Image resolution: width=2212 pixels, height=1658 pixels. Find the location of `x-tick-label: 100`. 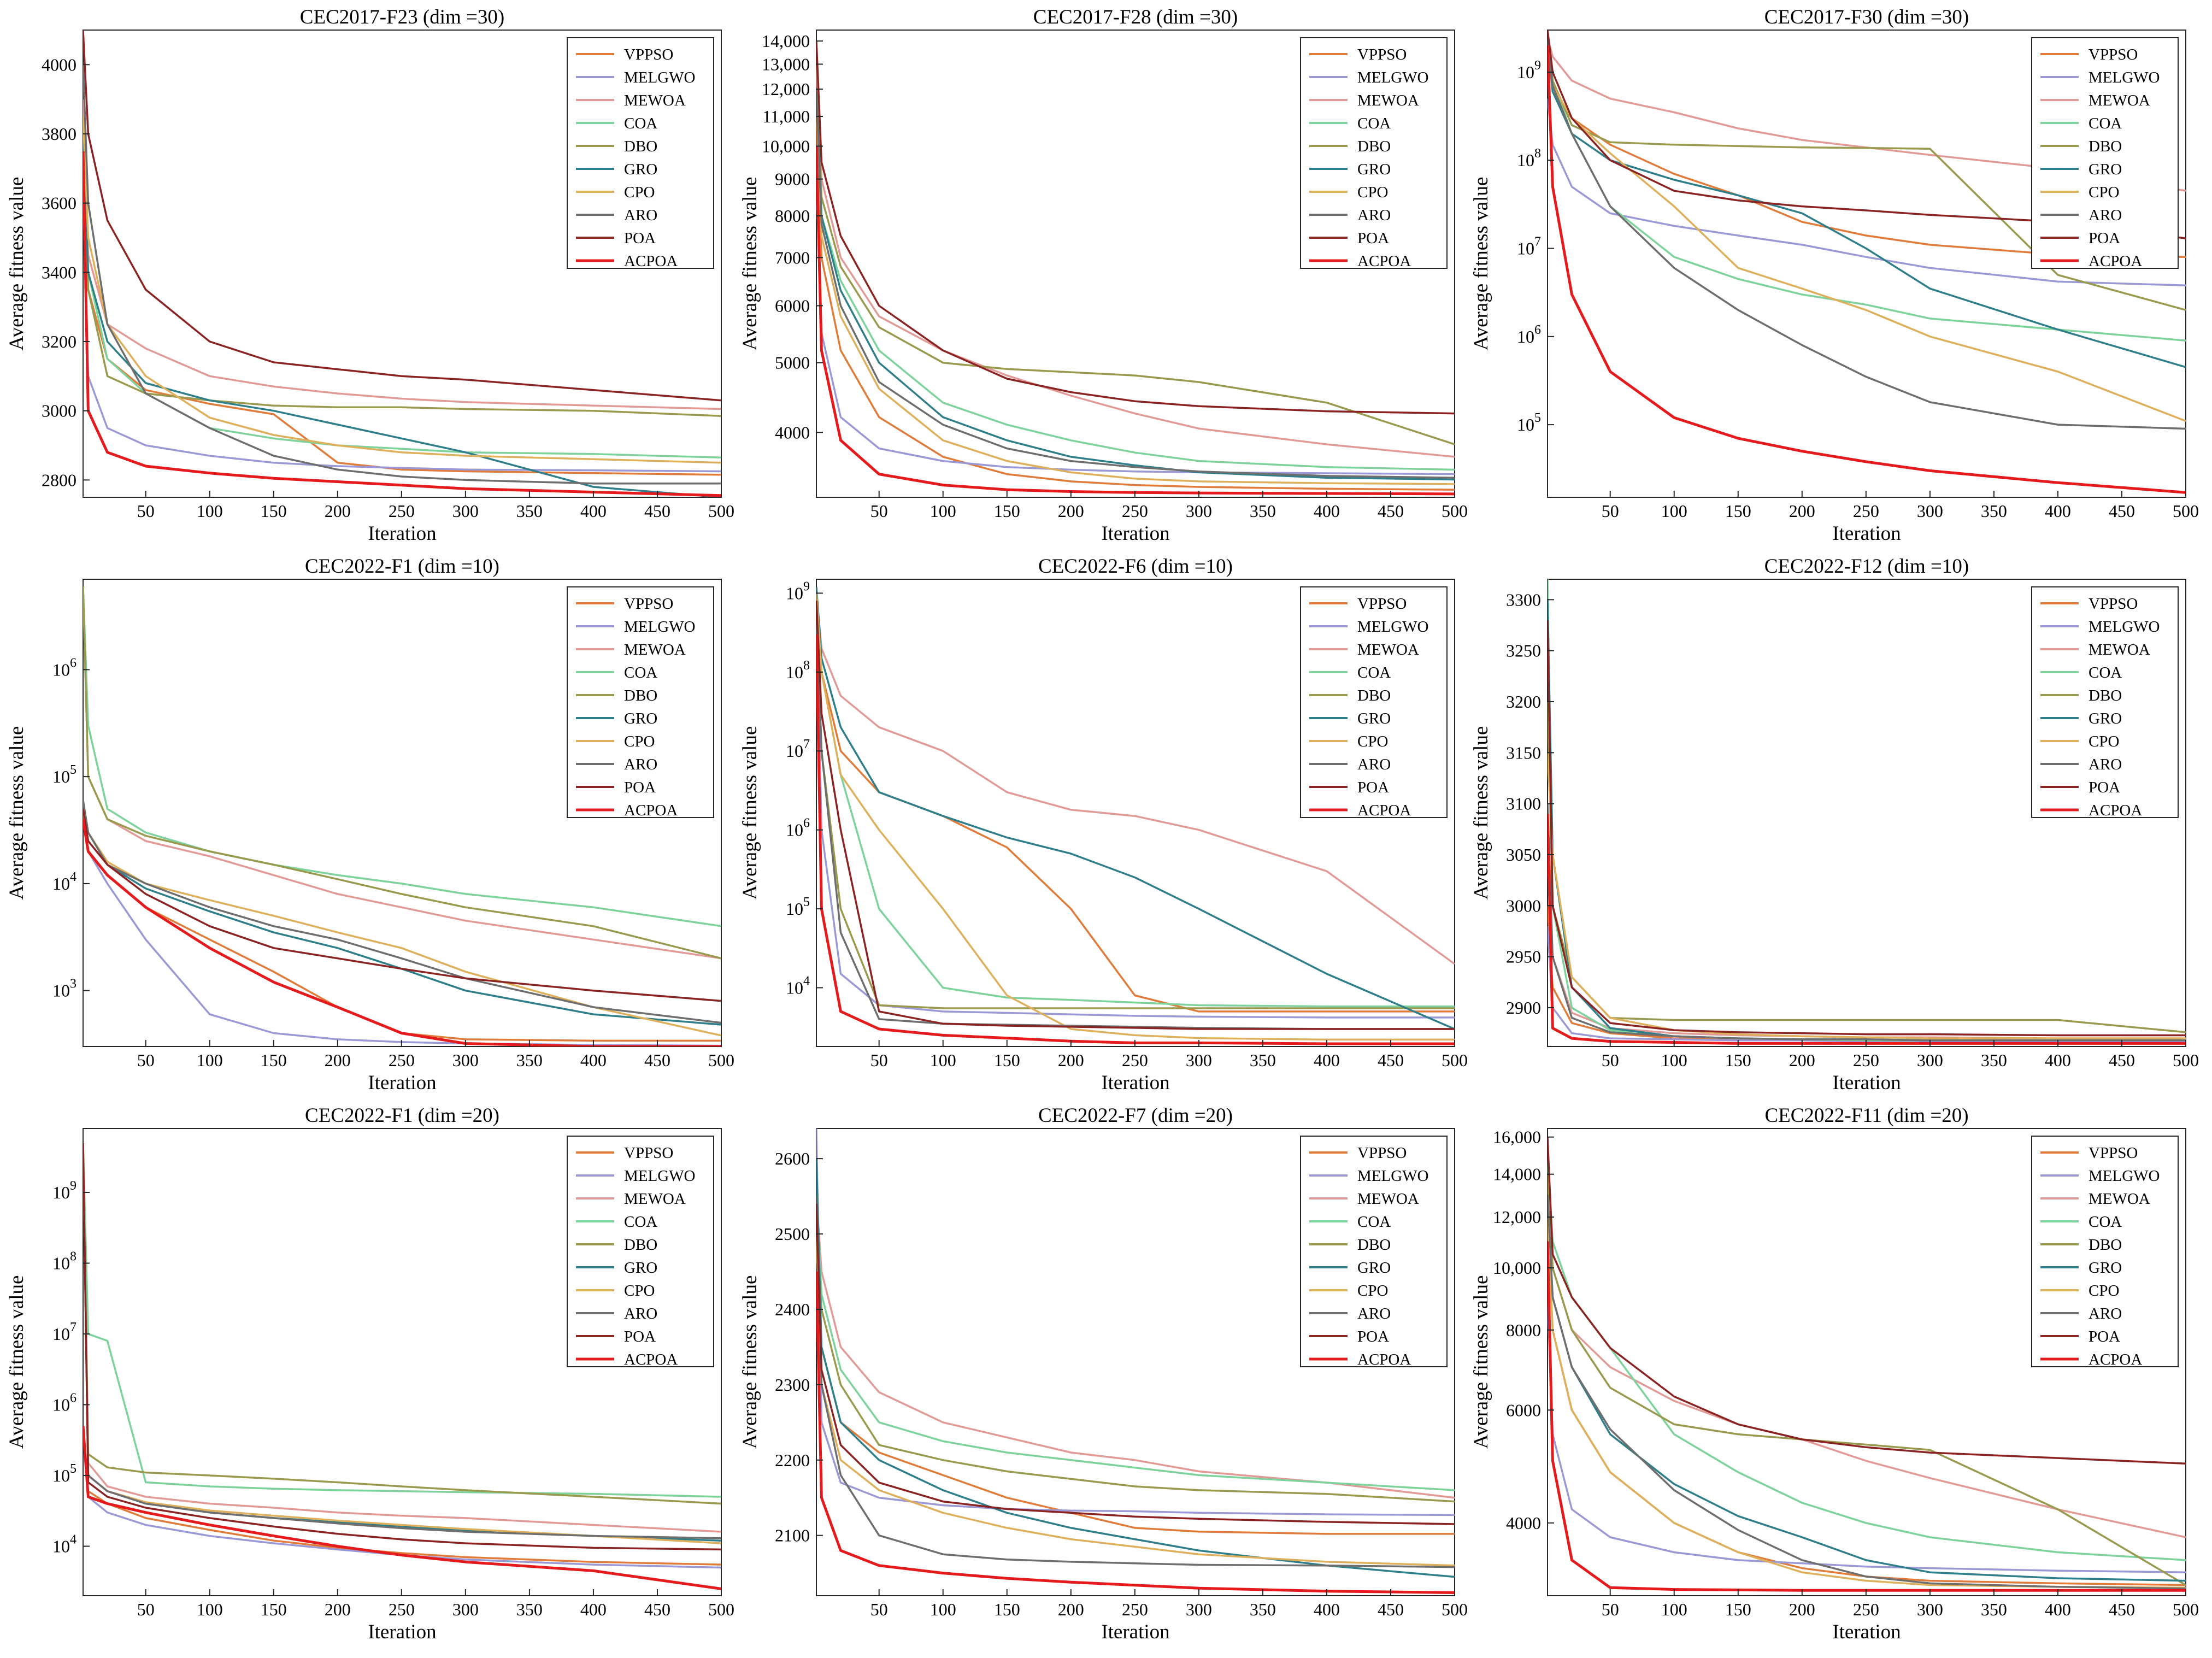

x-tick-label: 100 is located at coordinates (210, 1060).